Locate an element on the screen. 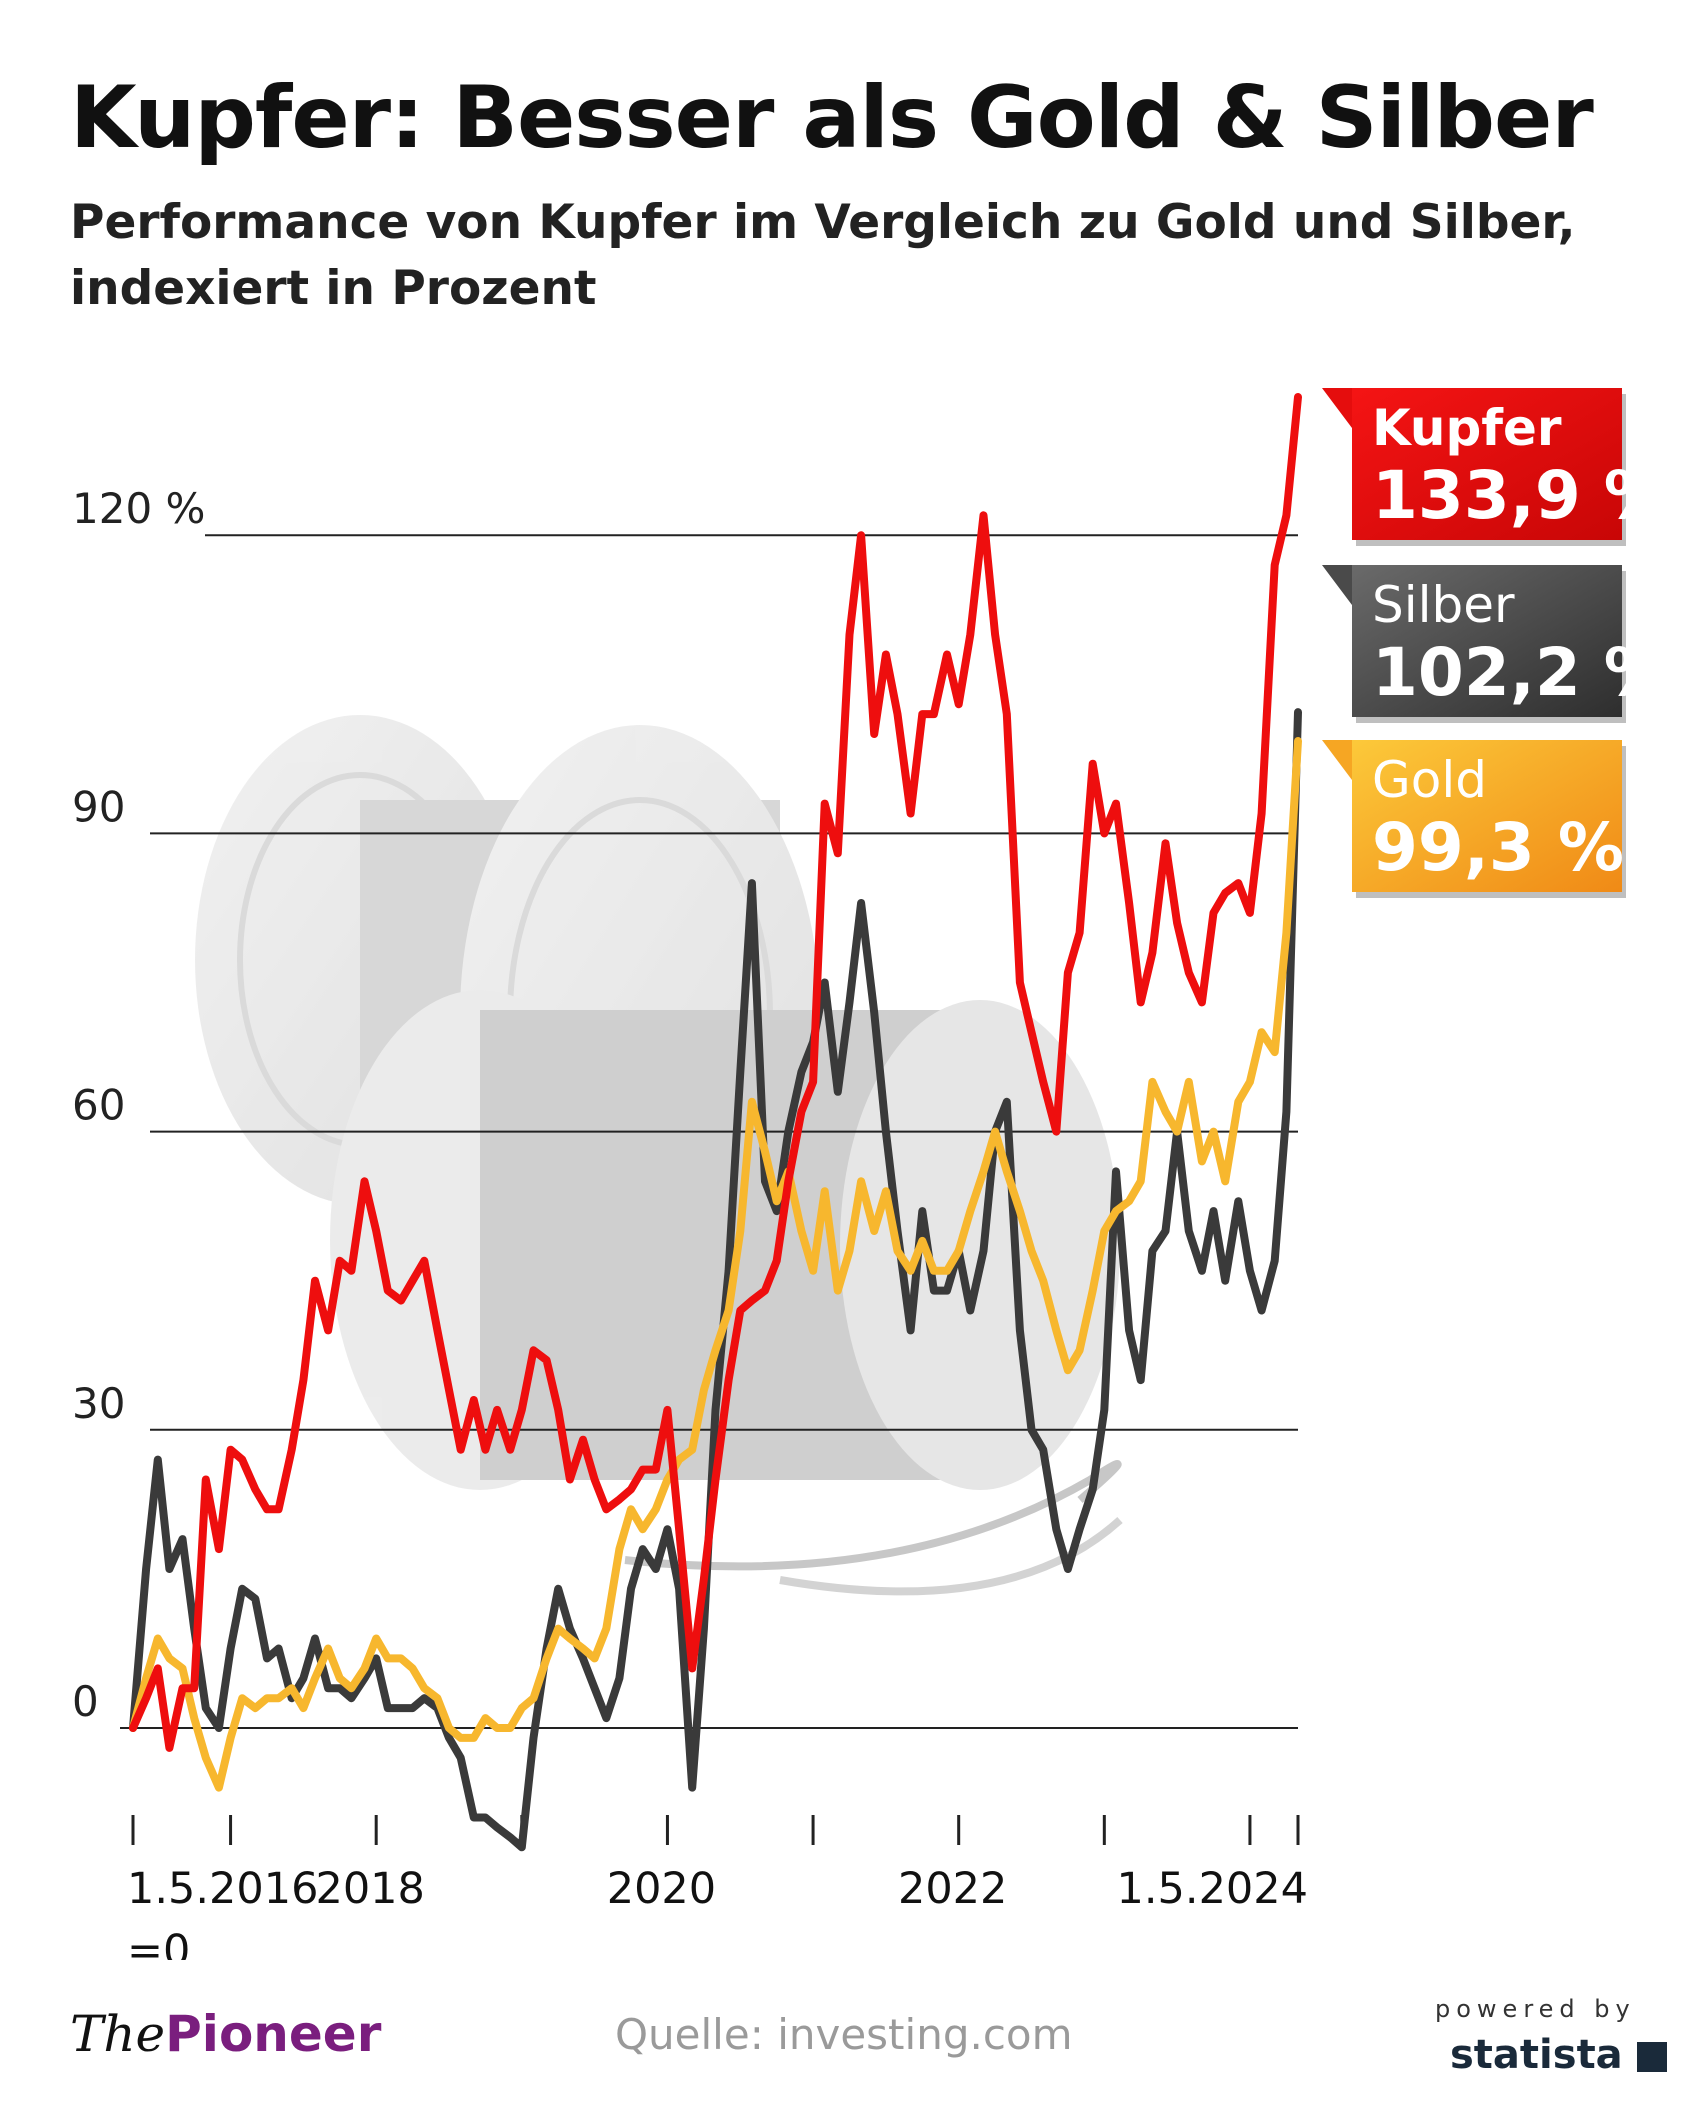  x-axis-labels: 1.5.2016 =0 2018 2020 2022 1.5.2024 is located at coordinates (717, 1912).